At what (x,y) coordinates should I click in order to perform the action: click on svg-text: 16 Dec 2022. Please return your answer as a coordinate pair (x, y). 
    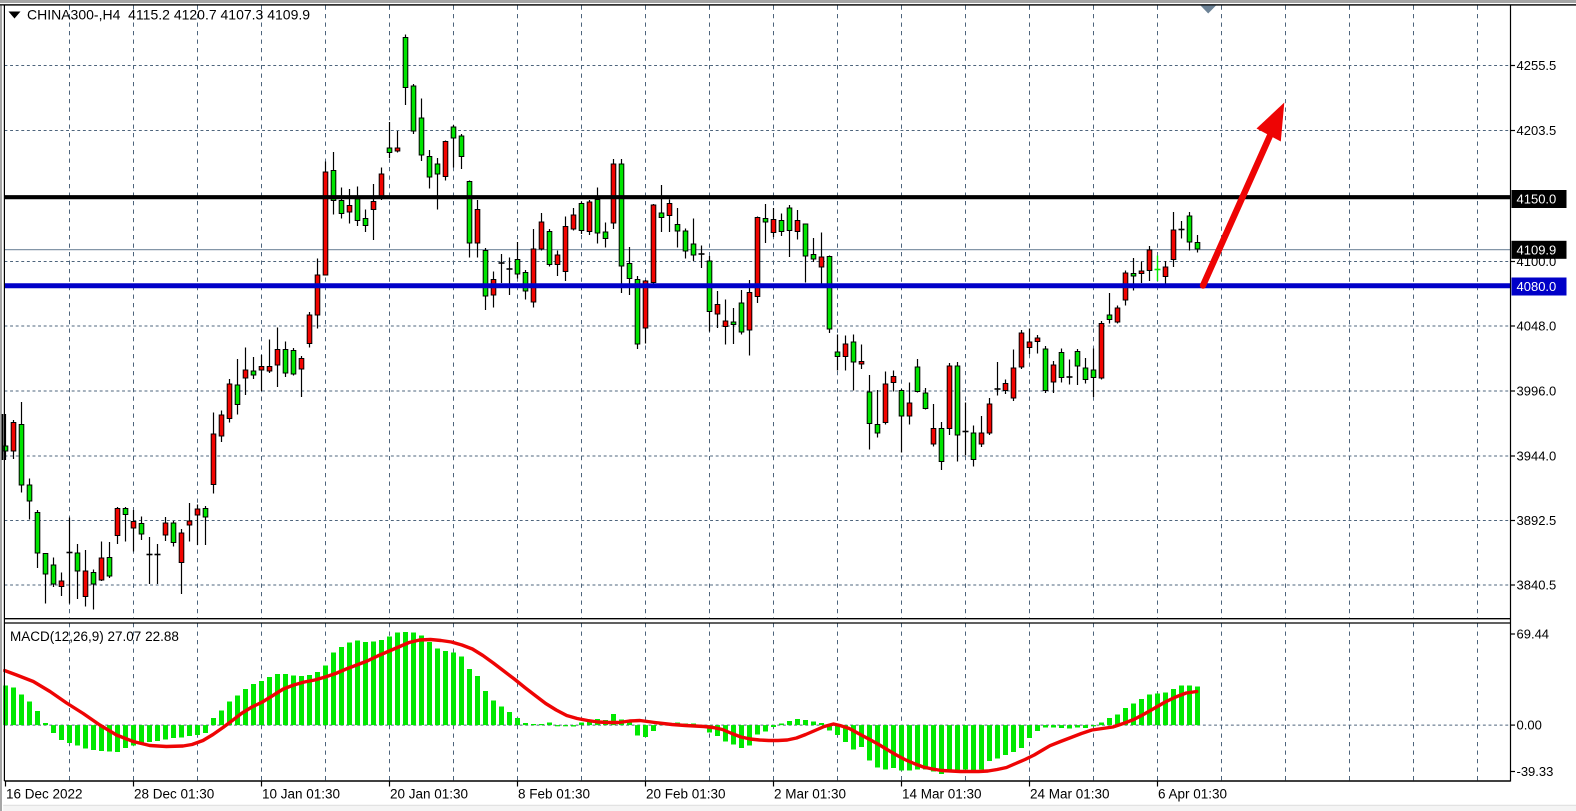
    Looking at the image, I should click on (44, 794).